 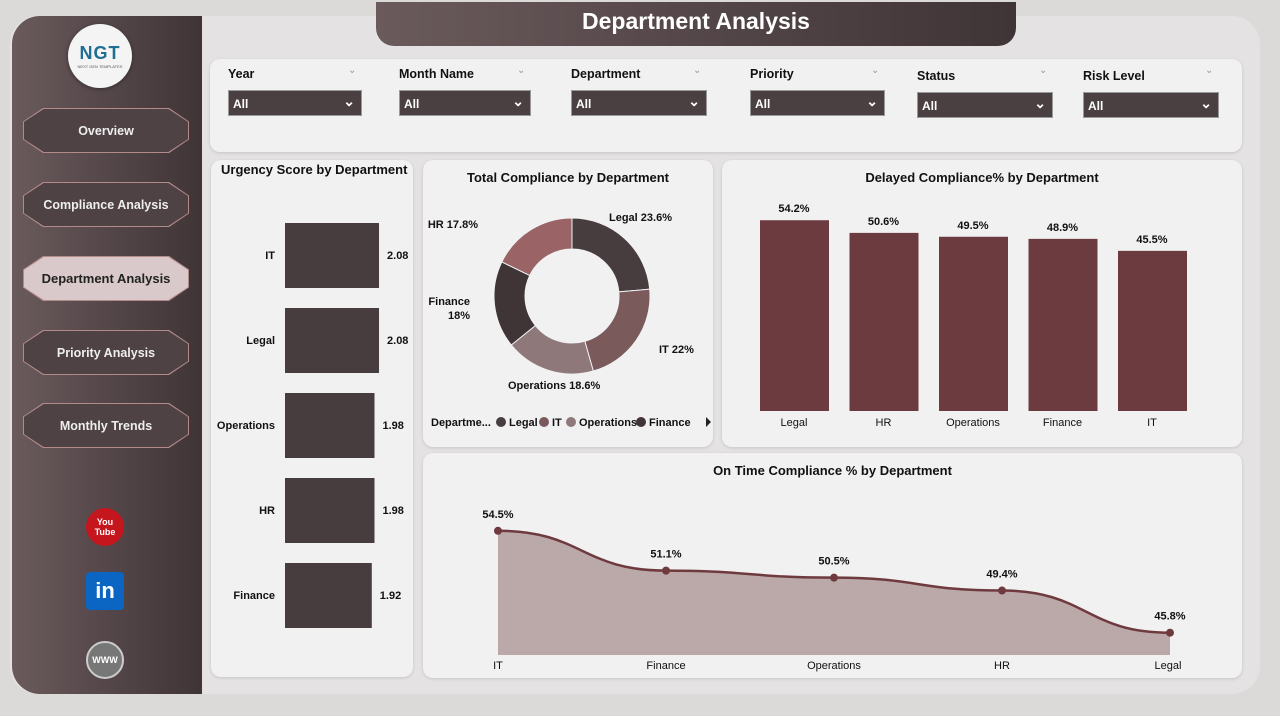 I want to click on chart-title: Urgency Score by Department, so click(x=314, y=169).